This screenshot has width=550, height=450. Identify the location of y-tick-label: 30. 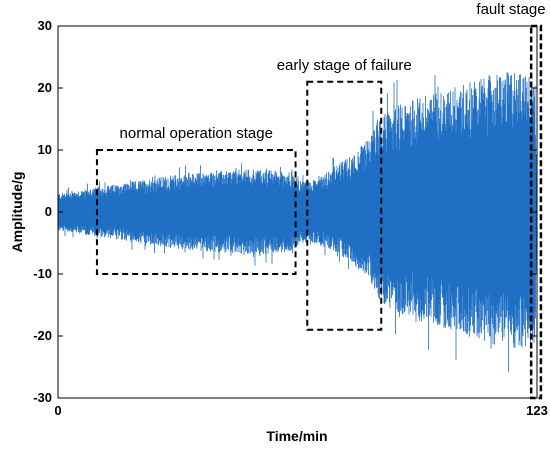
(45, 25).